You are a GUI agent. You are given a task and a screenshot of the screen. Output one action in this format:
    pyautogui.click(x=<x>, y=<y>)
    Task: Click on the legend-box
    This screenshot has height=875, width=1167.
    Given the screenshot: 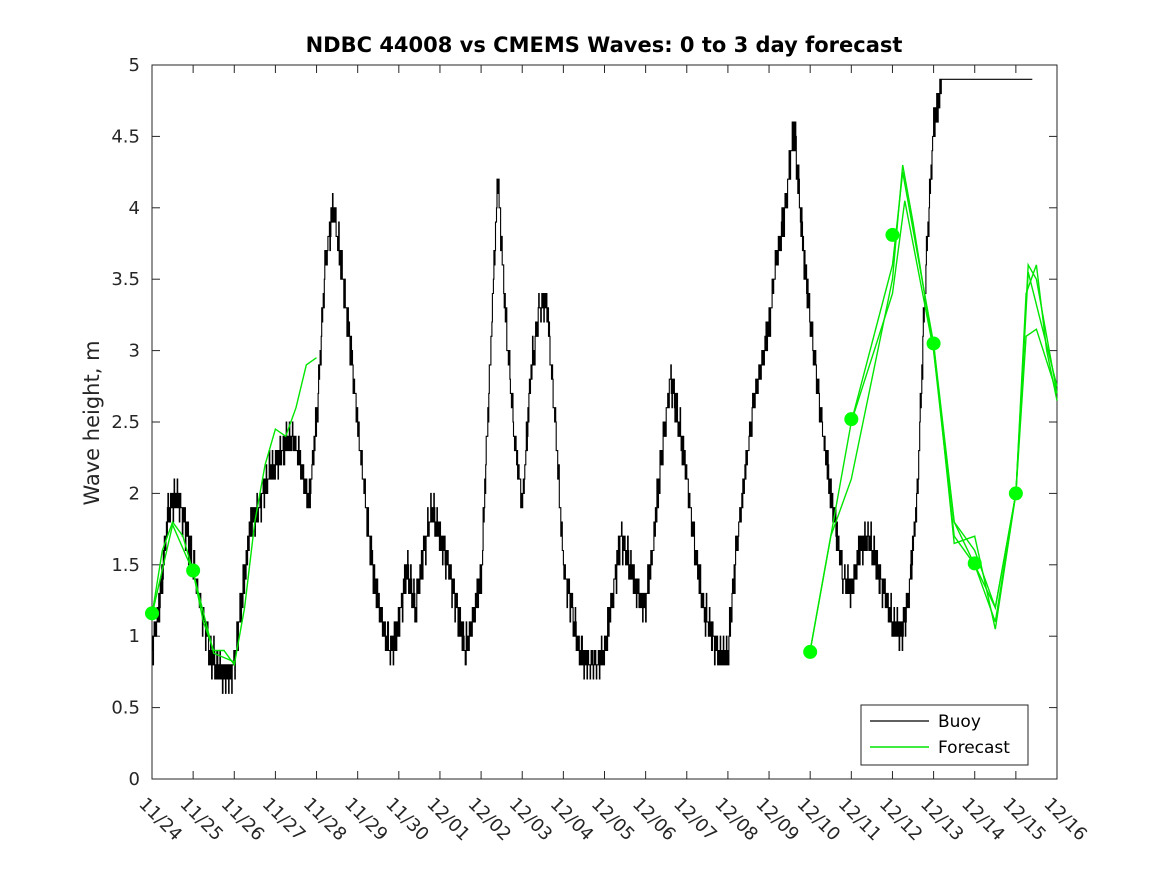 What is the action you would take?
    pyautogui.click(x=944, y=735)
    